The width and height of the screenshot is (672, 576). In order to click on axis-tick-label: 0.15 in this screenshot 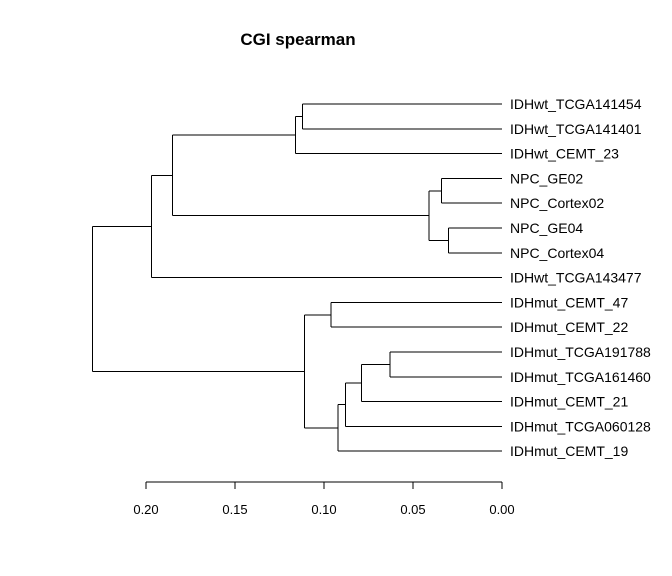, I will do `click(234, 509)`.